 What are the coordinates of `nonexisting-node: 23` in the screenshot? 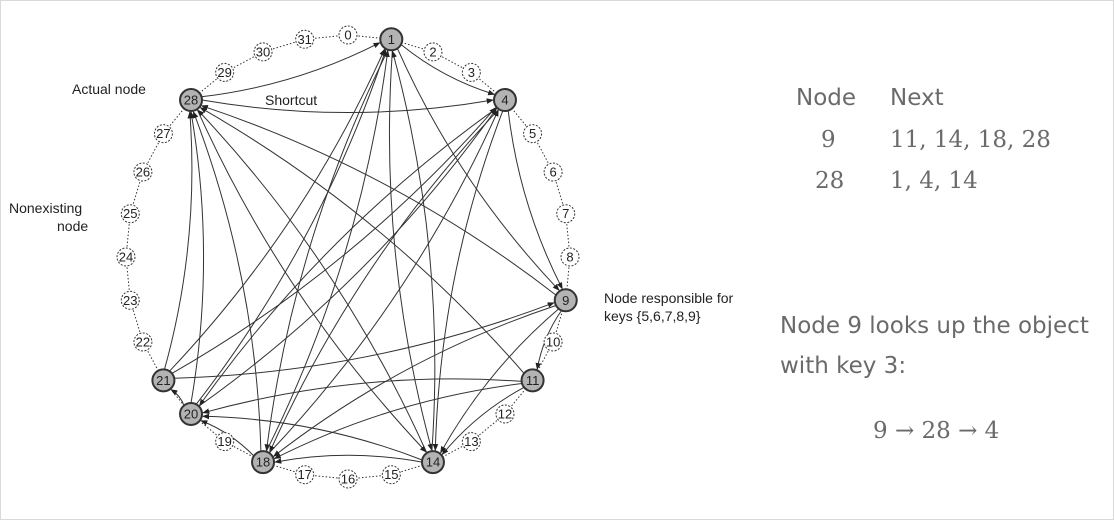 It's located at (130, 300).